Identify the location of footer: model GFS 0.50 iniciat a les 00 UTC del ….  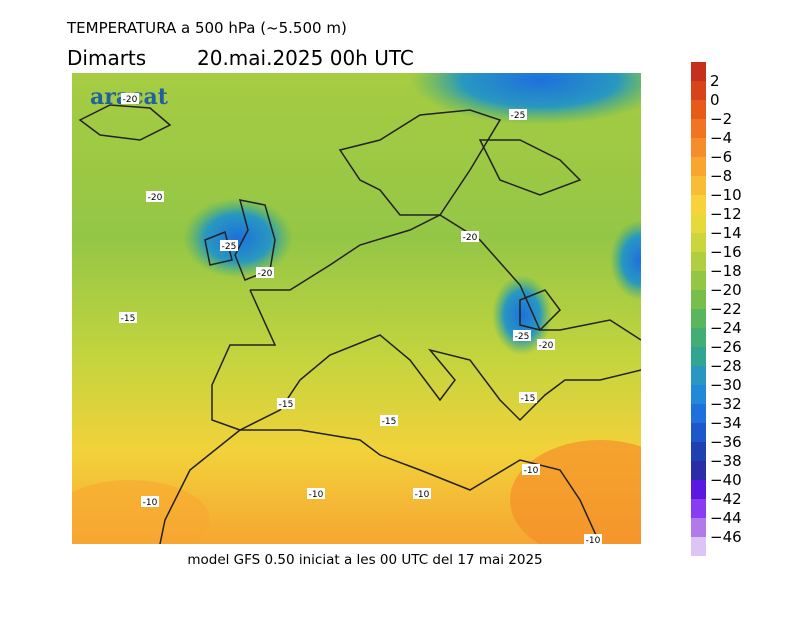
(364, 560).